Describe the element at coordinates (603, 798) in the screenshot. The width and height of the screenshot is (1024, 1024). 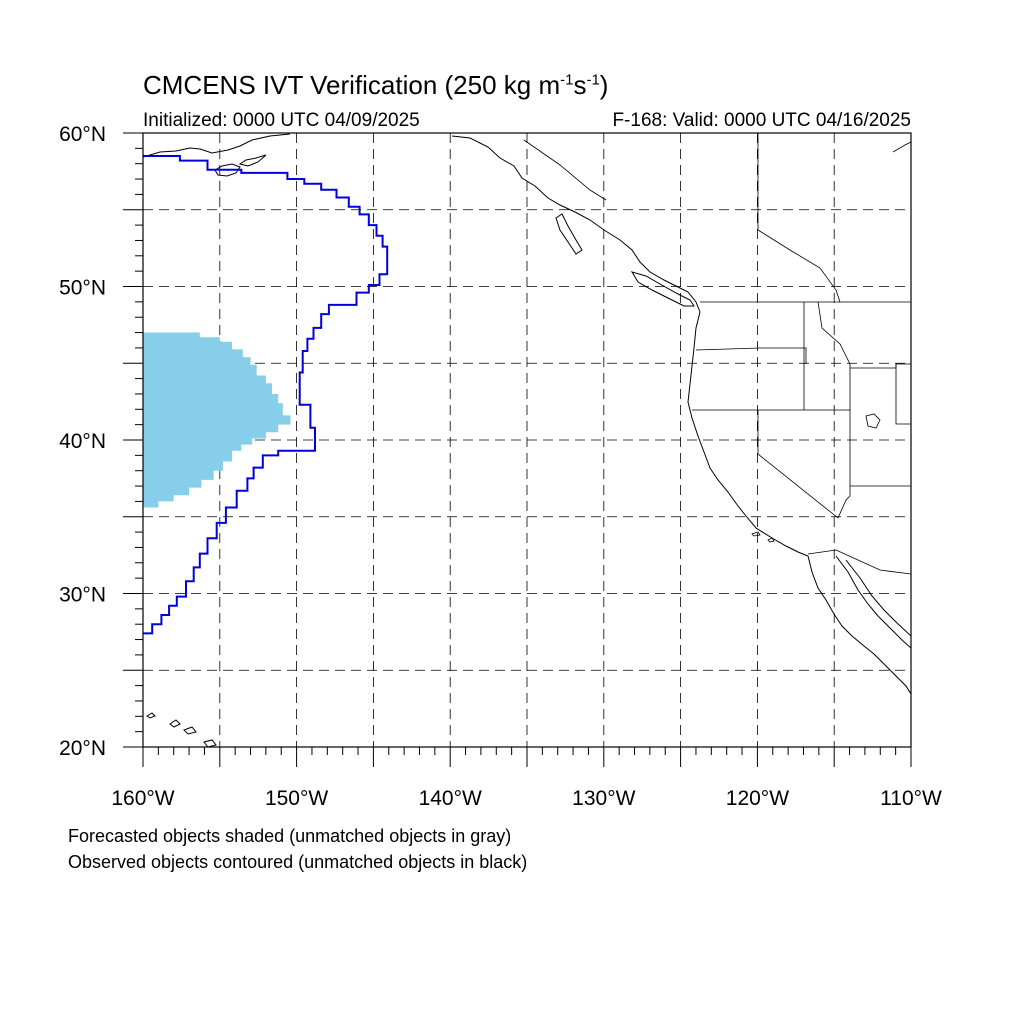
I see `lon-label: 130°W` at that location.